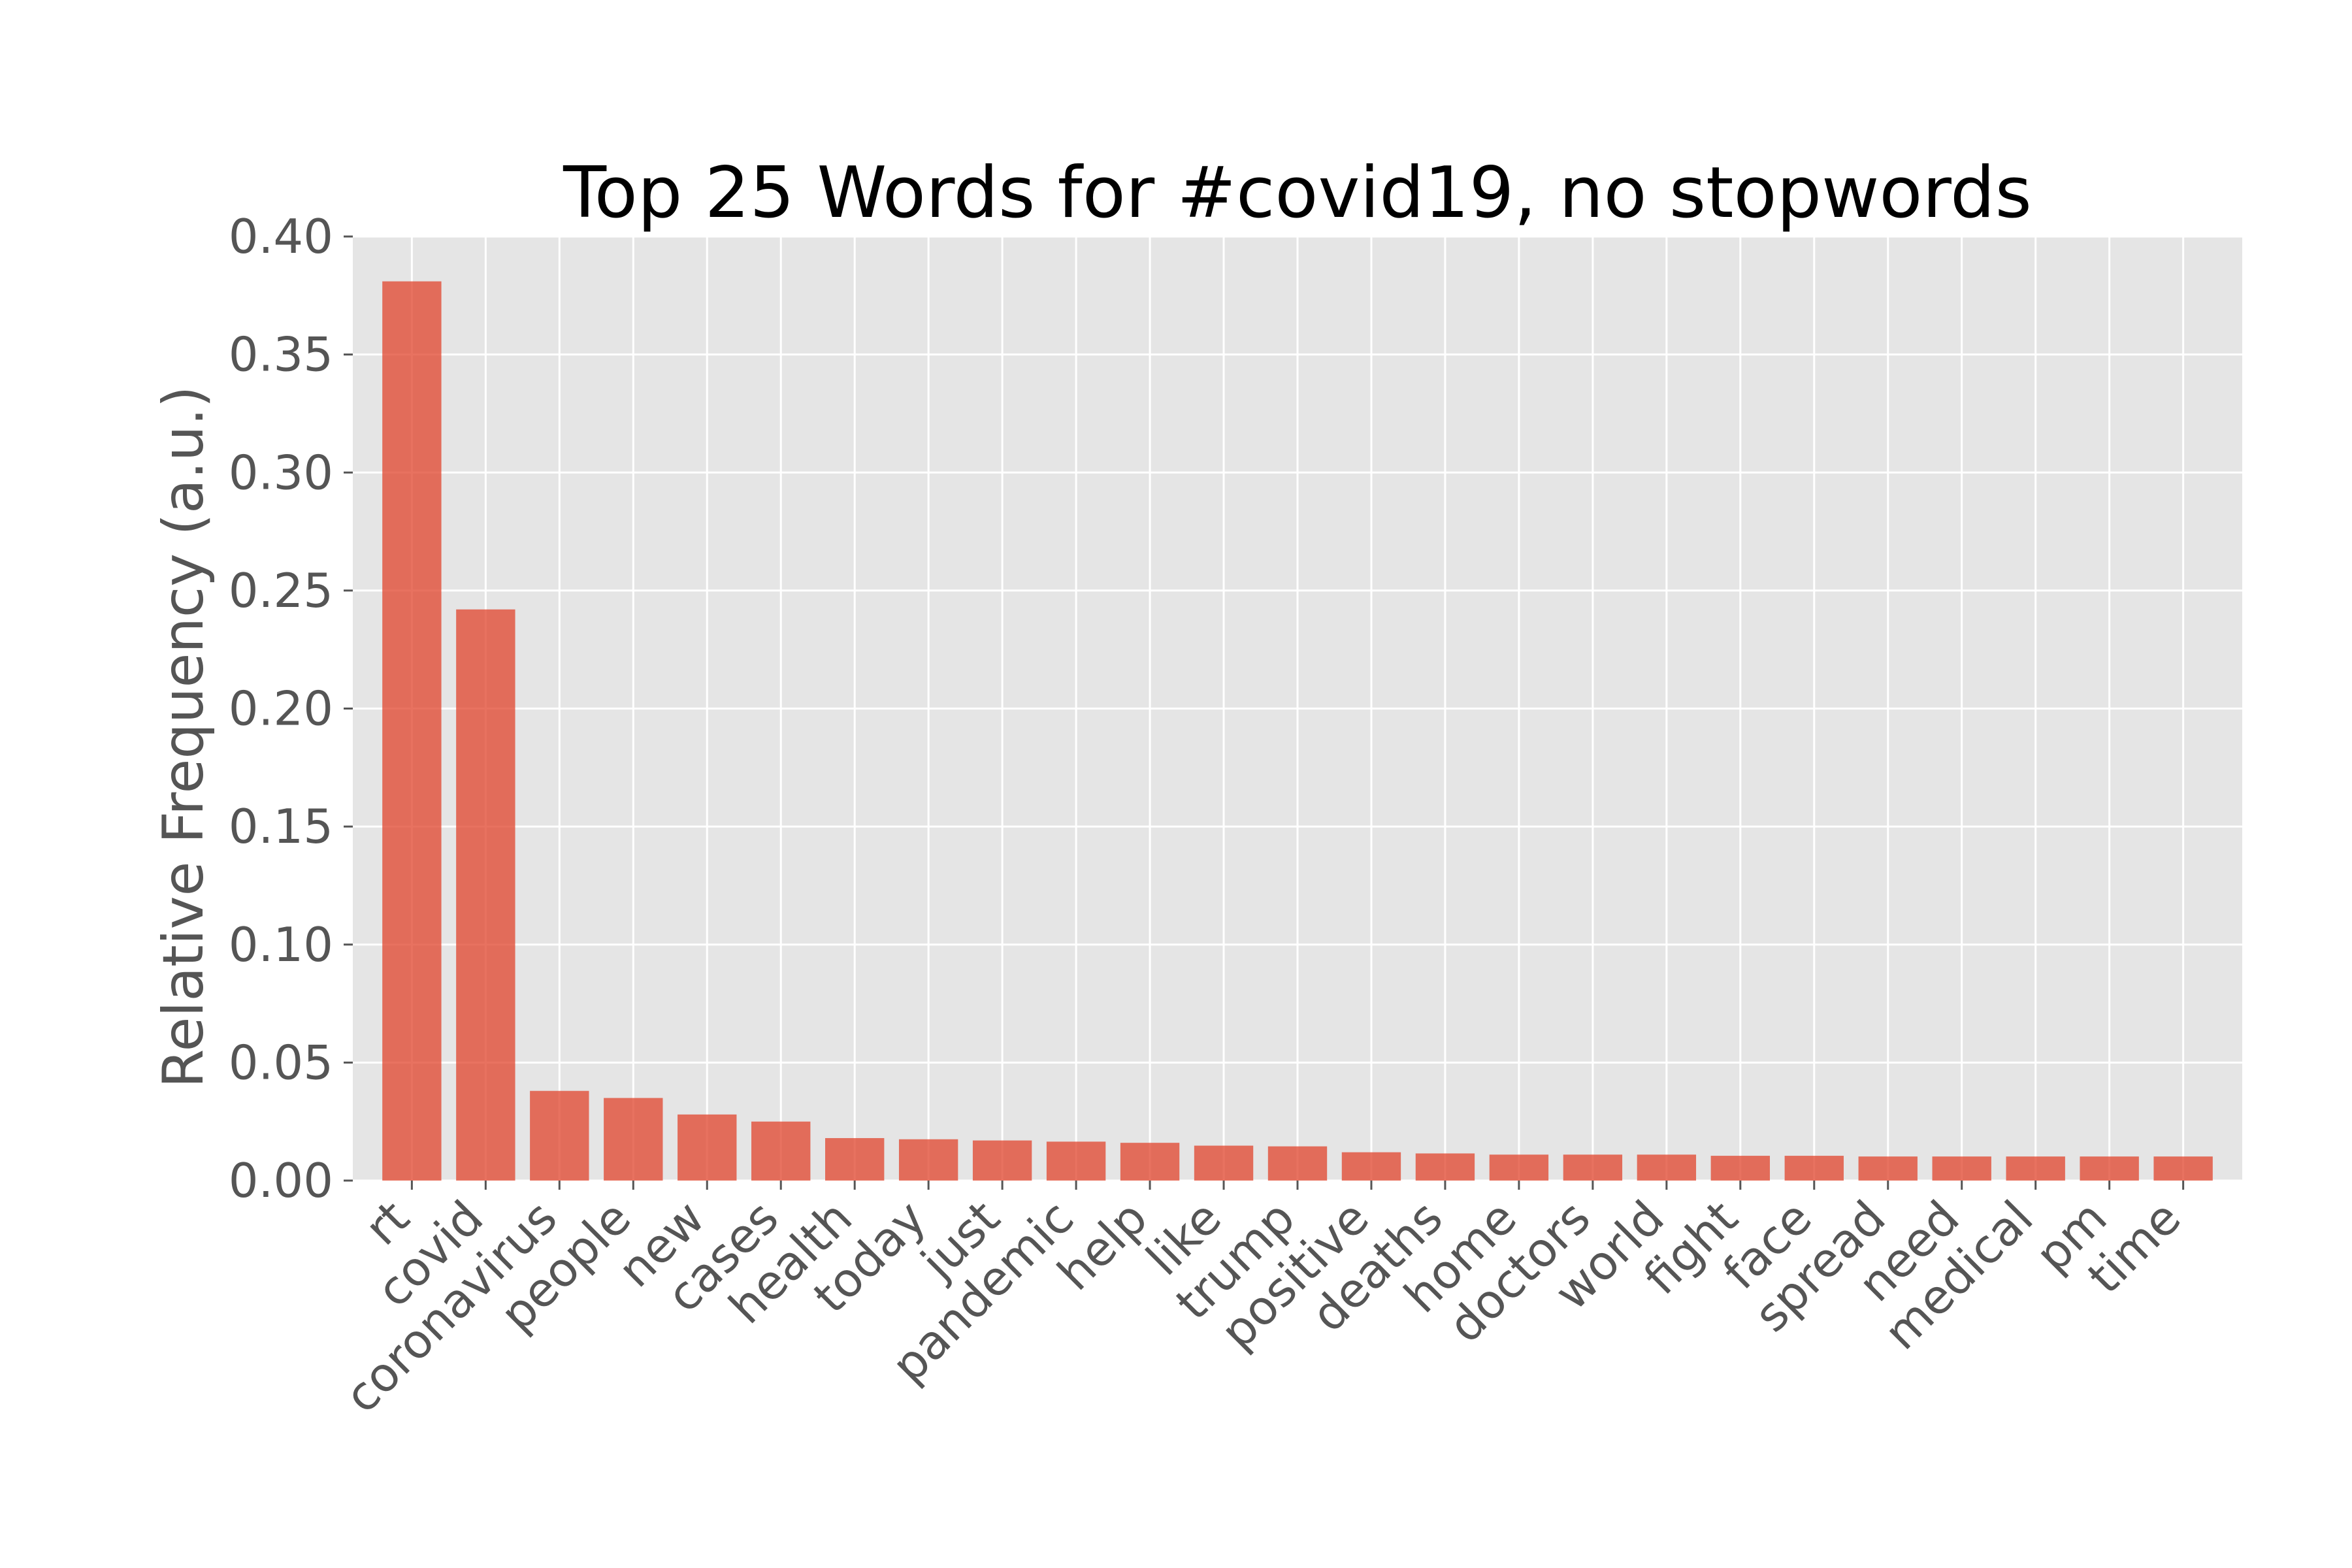 This screenshot has height=1568, width=2352. Describe the element at coordinates (2109, 1168) in the screenshot. I see `bar-pm` at that location.